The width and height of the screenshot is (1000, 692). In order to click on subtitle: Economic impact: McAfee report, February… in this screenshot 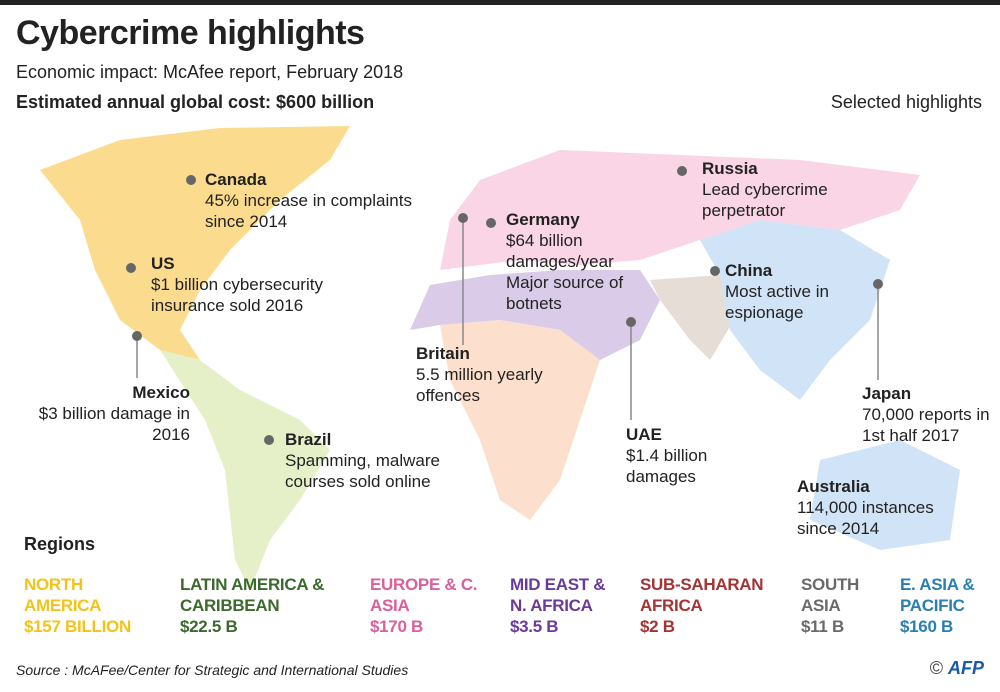, I will do `click(210, 72)`.